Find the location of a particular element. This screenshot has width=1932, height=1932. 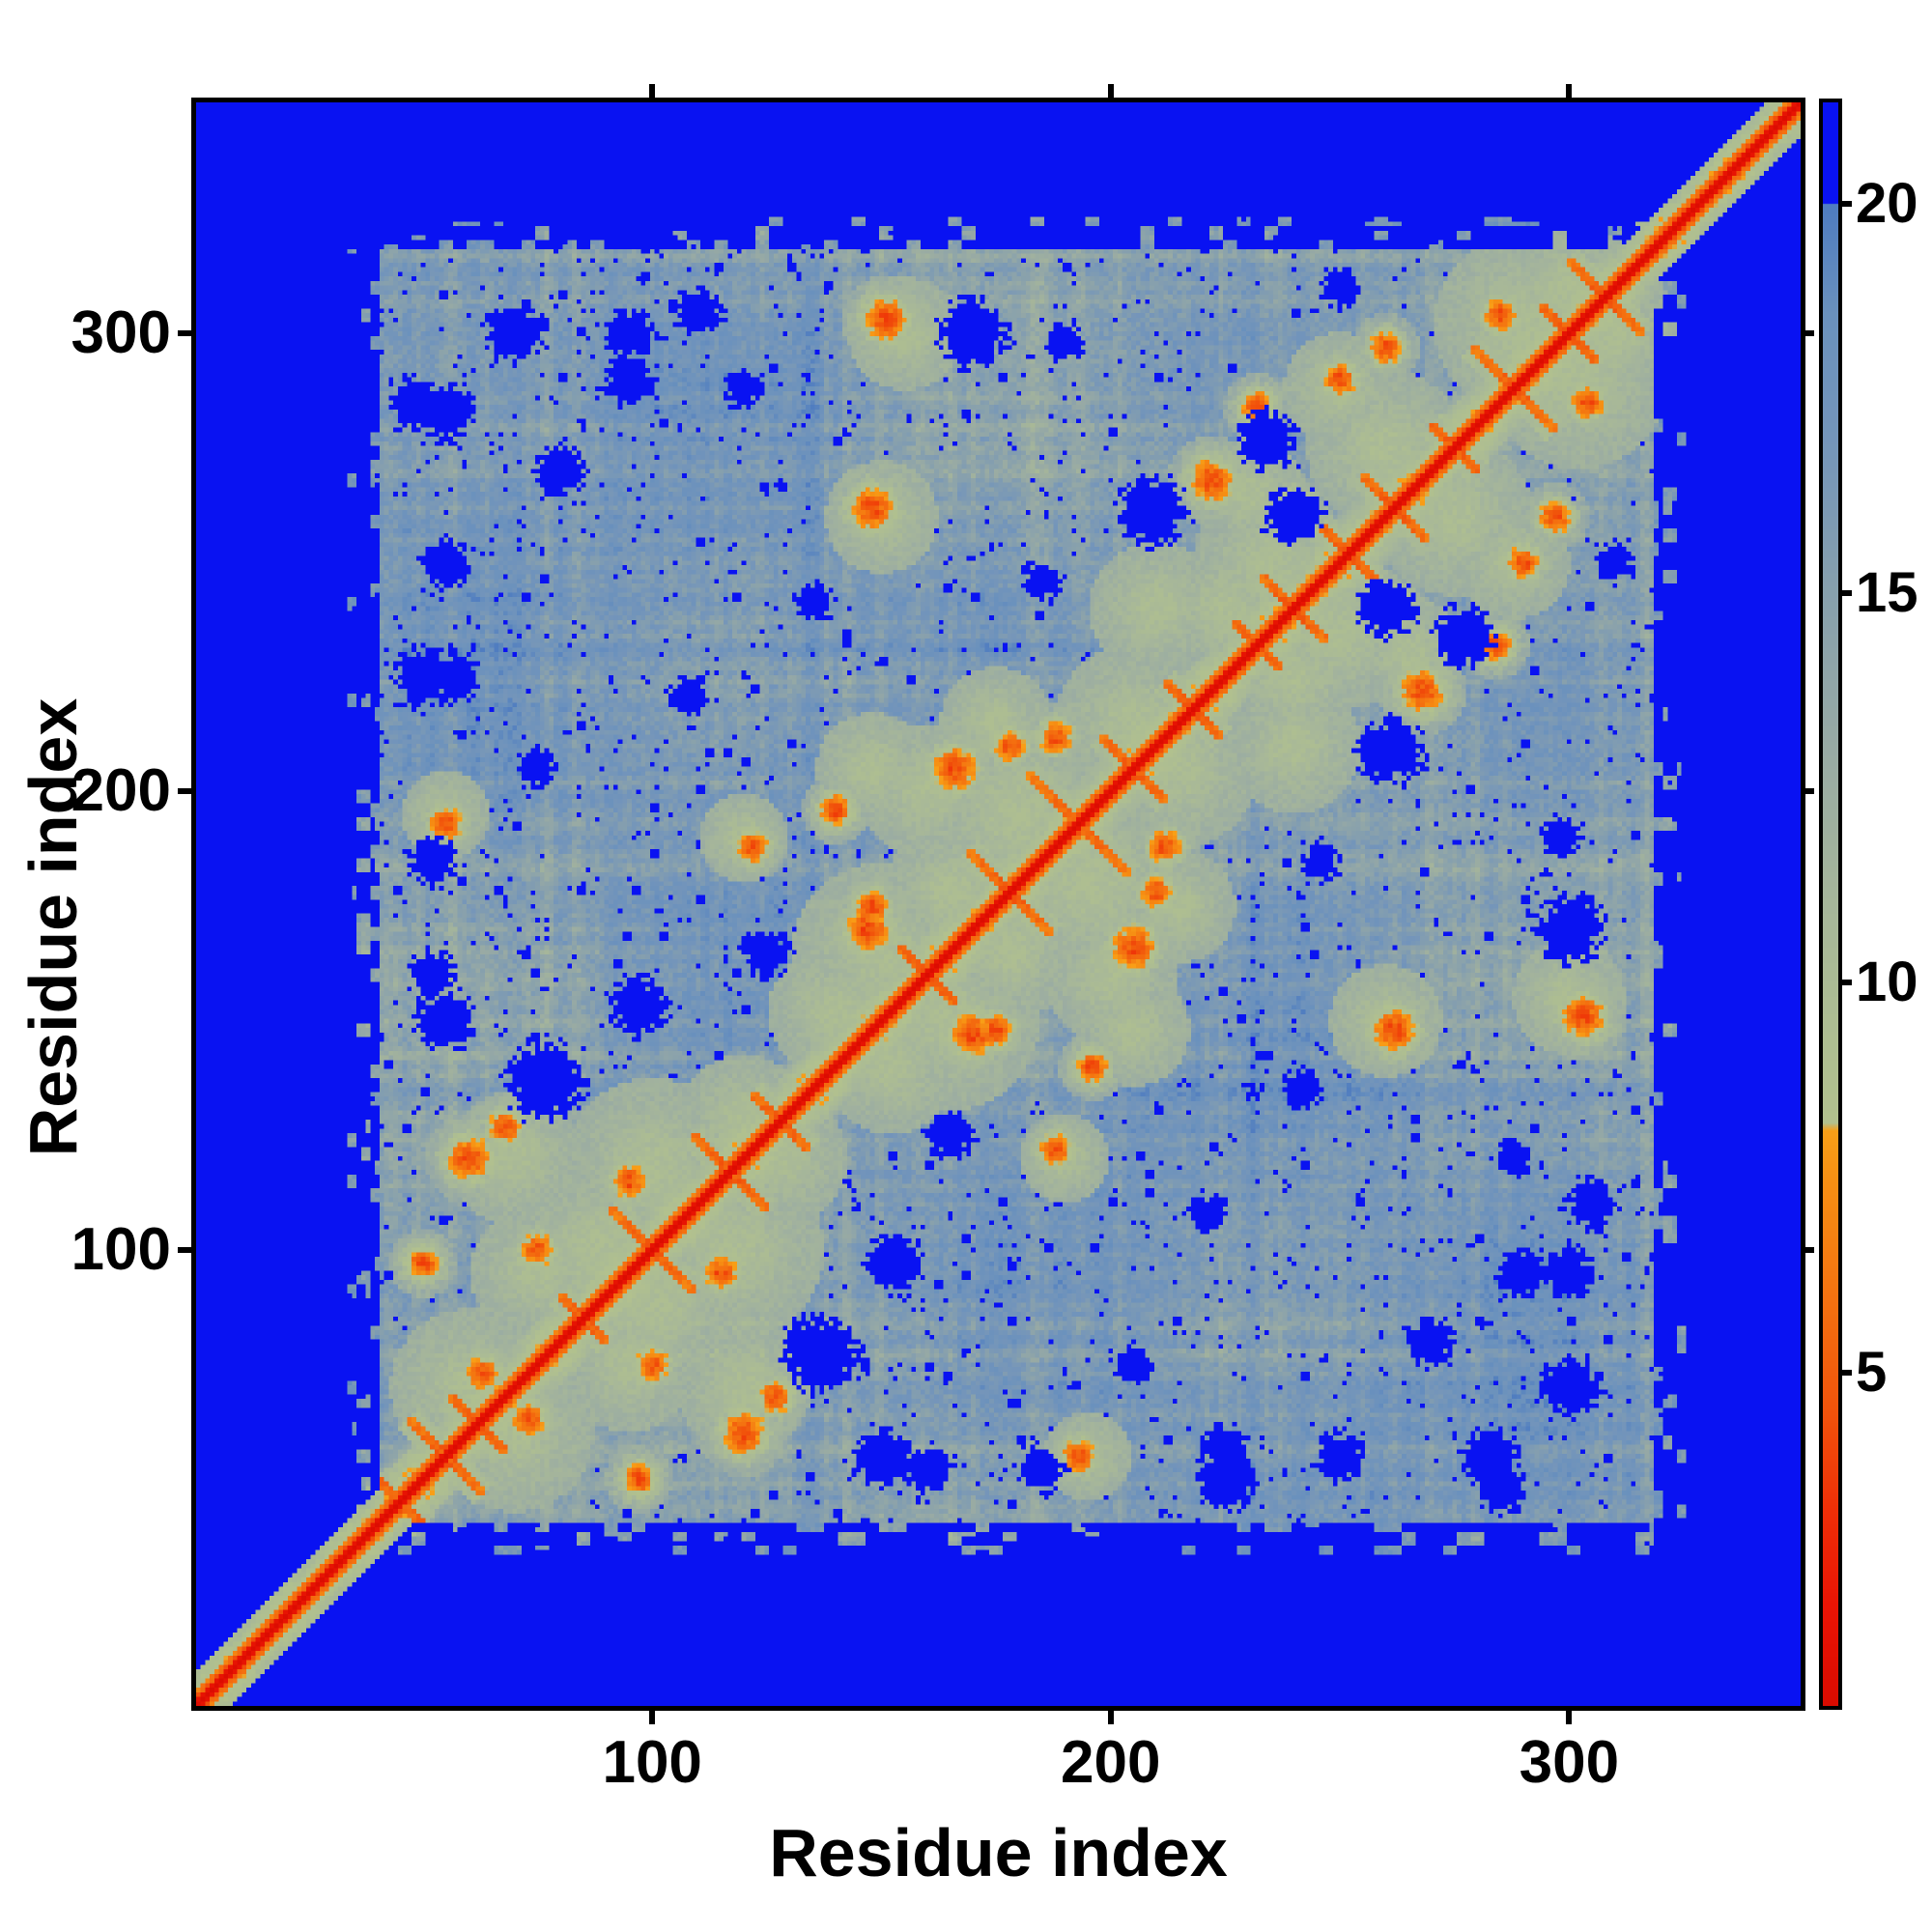

y-tick-label: 100 is located at coordinates (121, 1249).